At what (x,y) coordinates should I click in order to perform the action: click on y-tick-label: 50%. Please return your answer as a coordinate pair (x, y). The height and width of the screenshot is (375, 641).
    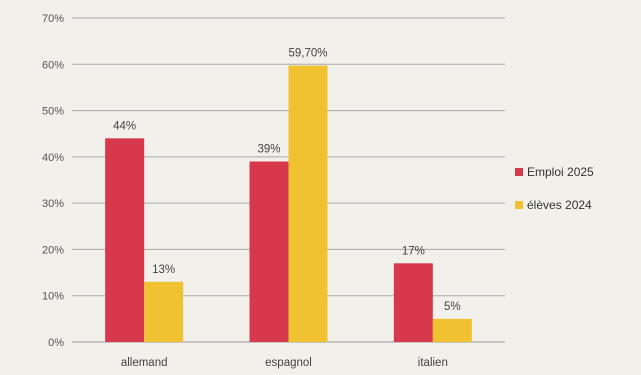
    Looking at the image, I should click on (53, 112).